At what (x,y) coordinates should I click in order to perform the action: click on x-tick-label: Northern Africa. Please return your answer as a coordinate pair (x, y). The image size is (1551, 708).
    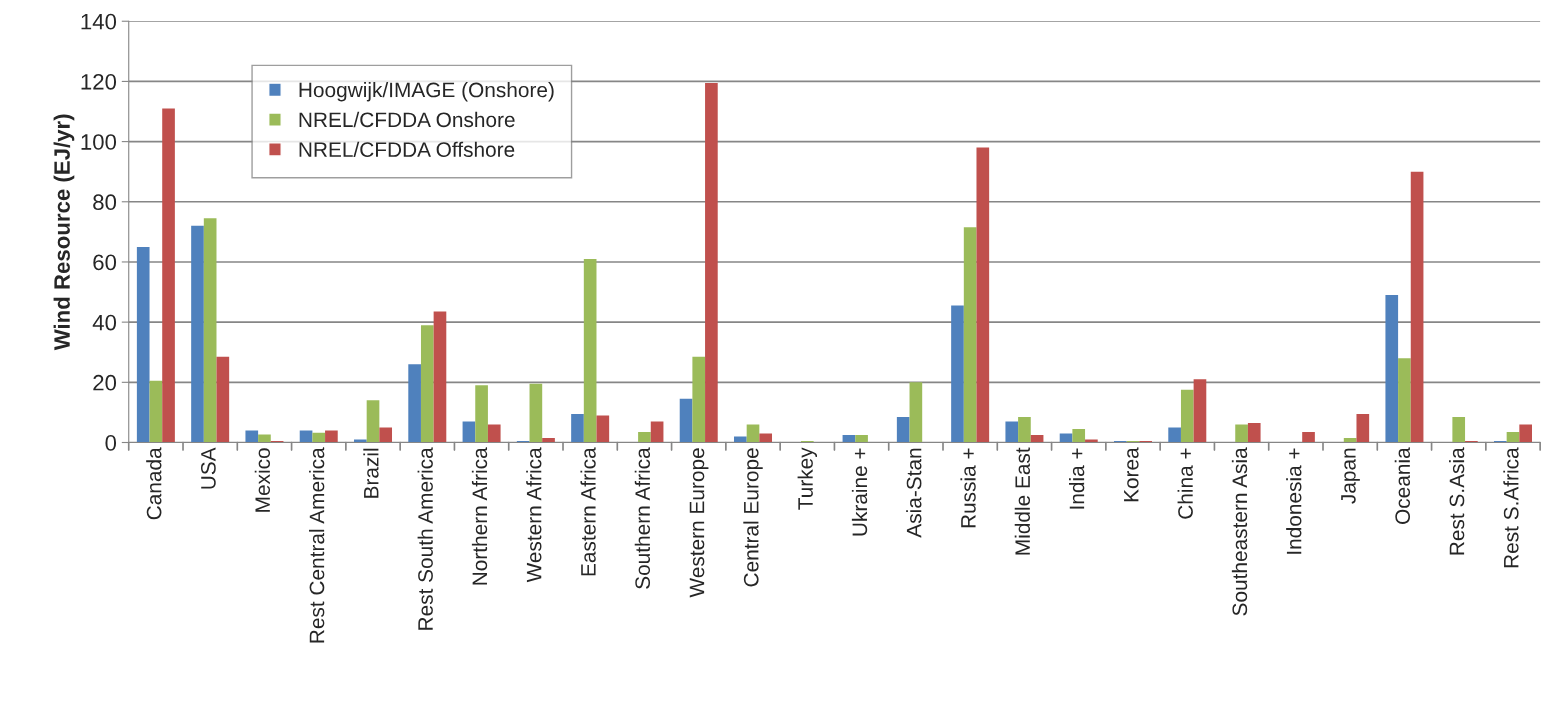
    Looking at the image, I should click on (479, 516).